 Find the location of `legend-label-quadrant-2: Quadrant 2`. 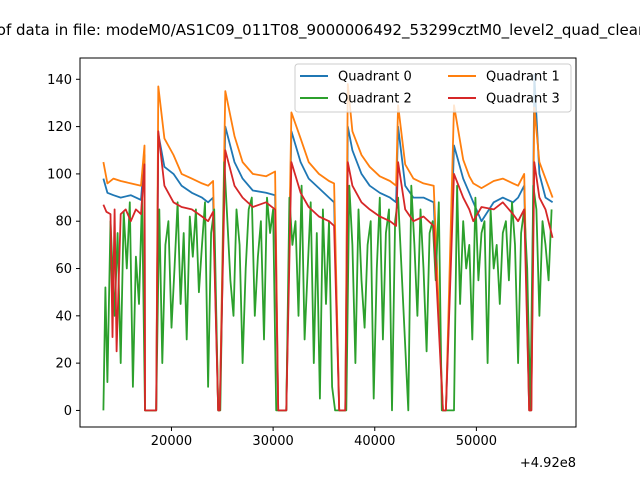

legend-label-quadrant-2: Quadrant 2 is located at coordinates (375, 99).